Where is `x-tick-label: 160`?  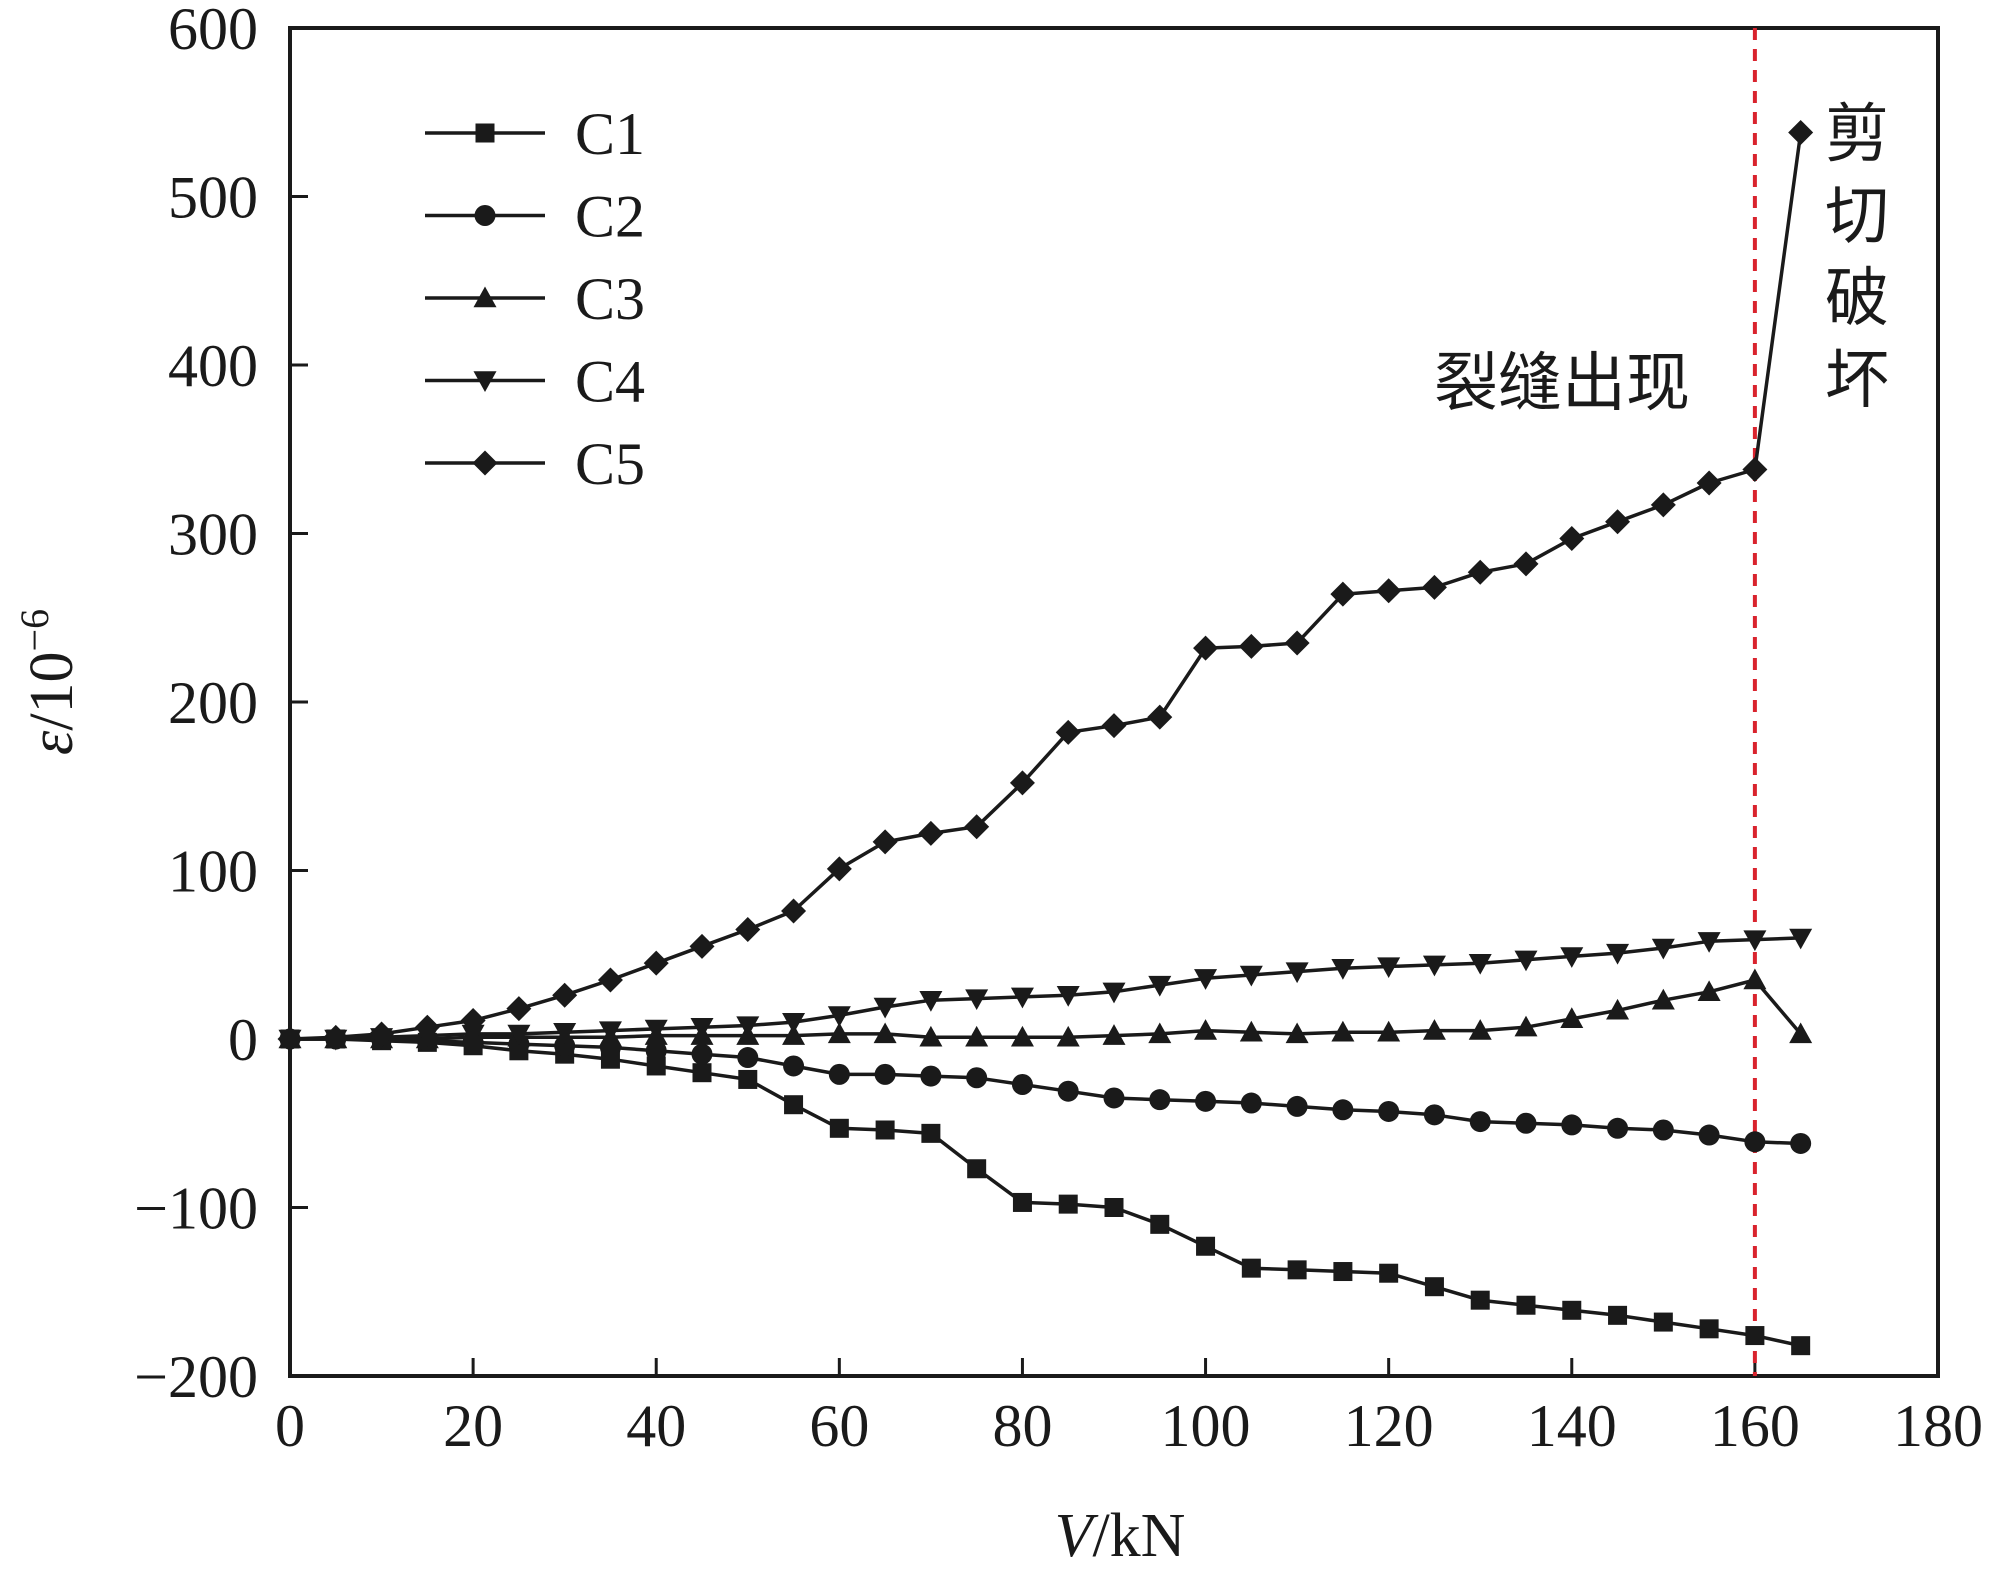 x-tick-label: 160 is located at coordinates (1755, 1426).